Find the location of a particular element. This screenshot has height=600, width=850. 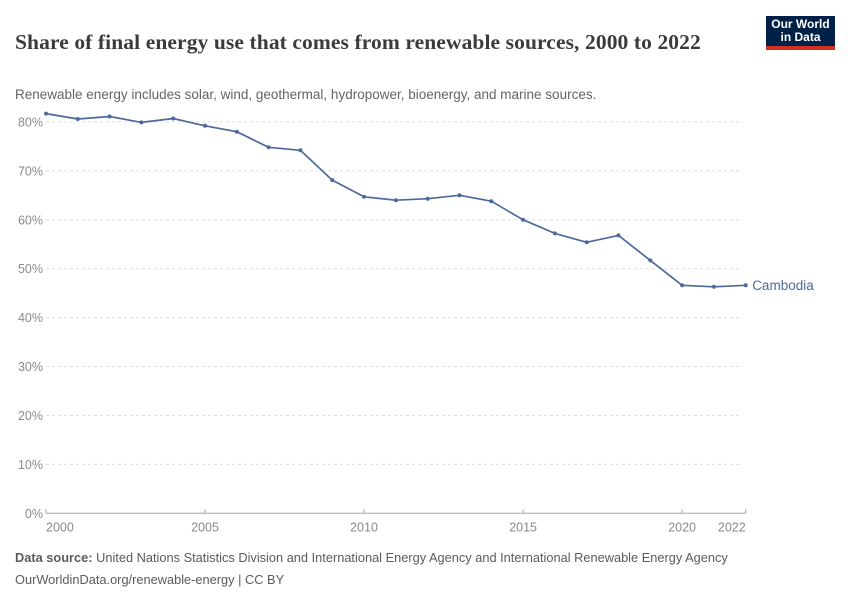

x-axis-tick-label: 2005 is located at coordinates (205, 527).